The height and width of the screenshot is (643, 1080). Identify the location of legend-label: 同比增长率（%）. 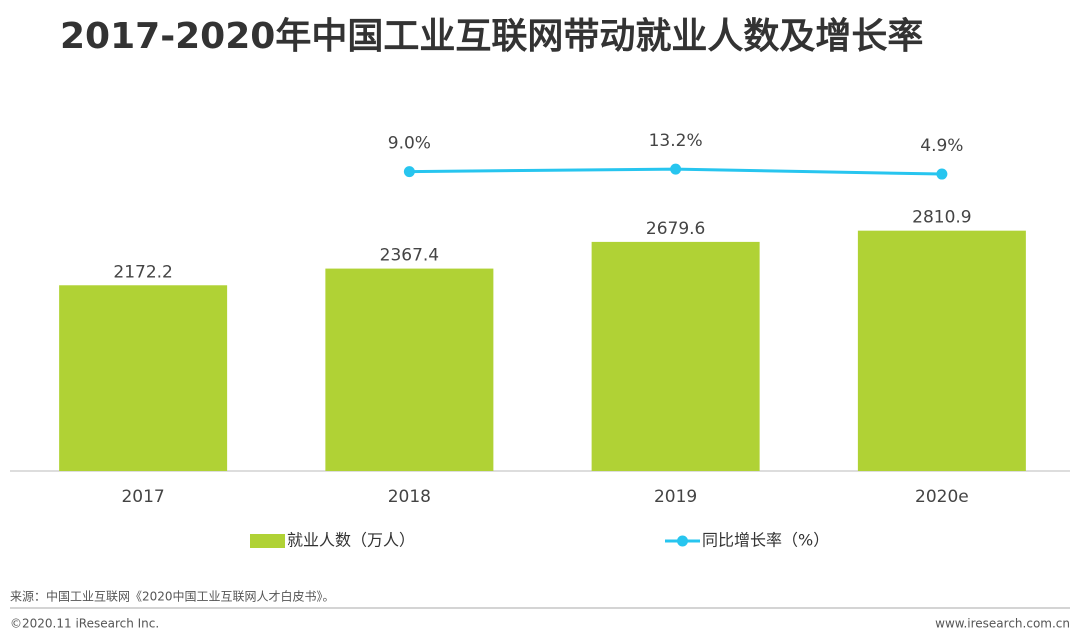
(765, 540).